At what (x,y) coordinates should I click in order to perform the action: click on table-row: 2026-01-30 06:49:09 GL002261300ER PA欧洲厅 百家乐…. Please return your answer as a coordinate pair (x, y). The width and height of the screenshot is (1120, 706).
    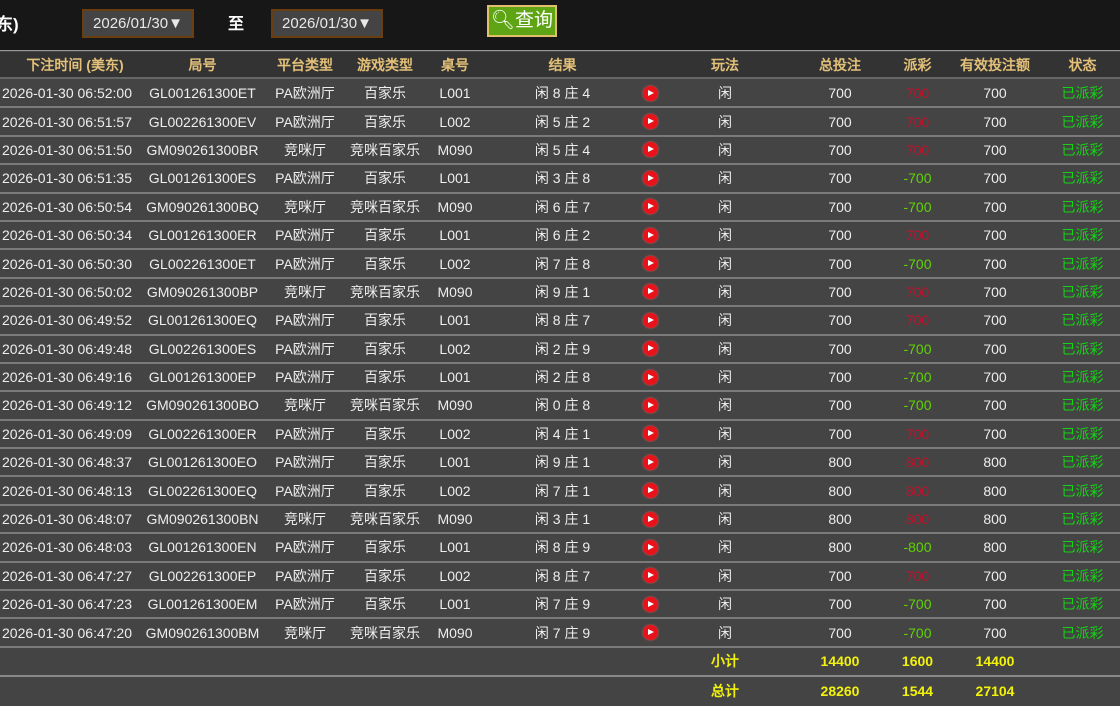
    Looking at the image, I should click on (560, 435).